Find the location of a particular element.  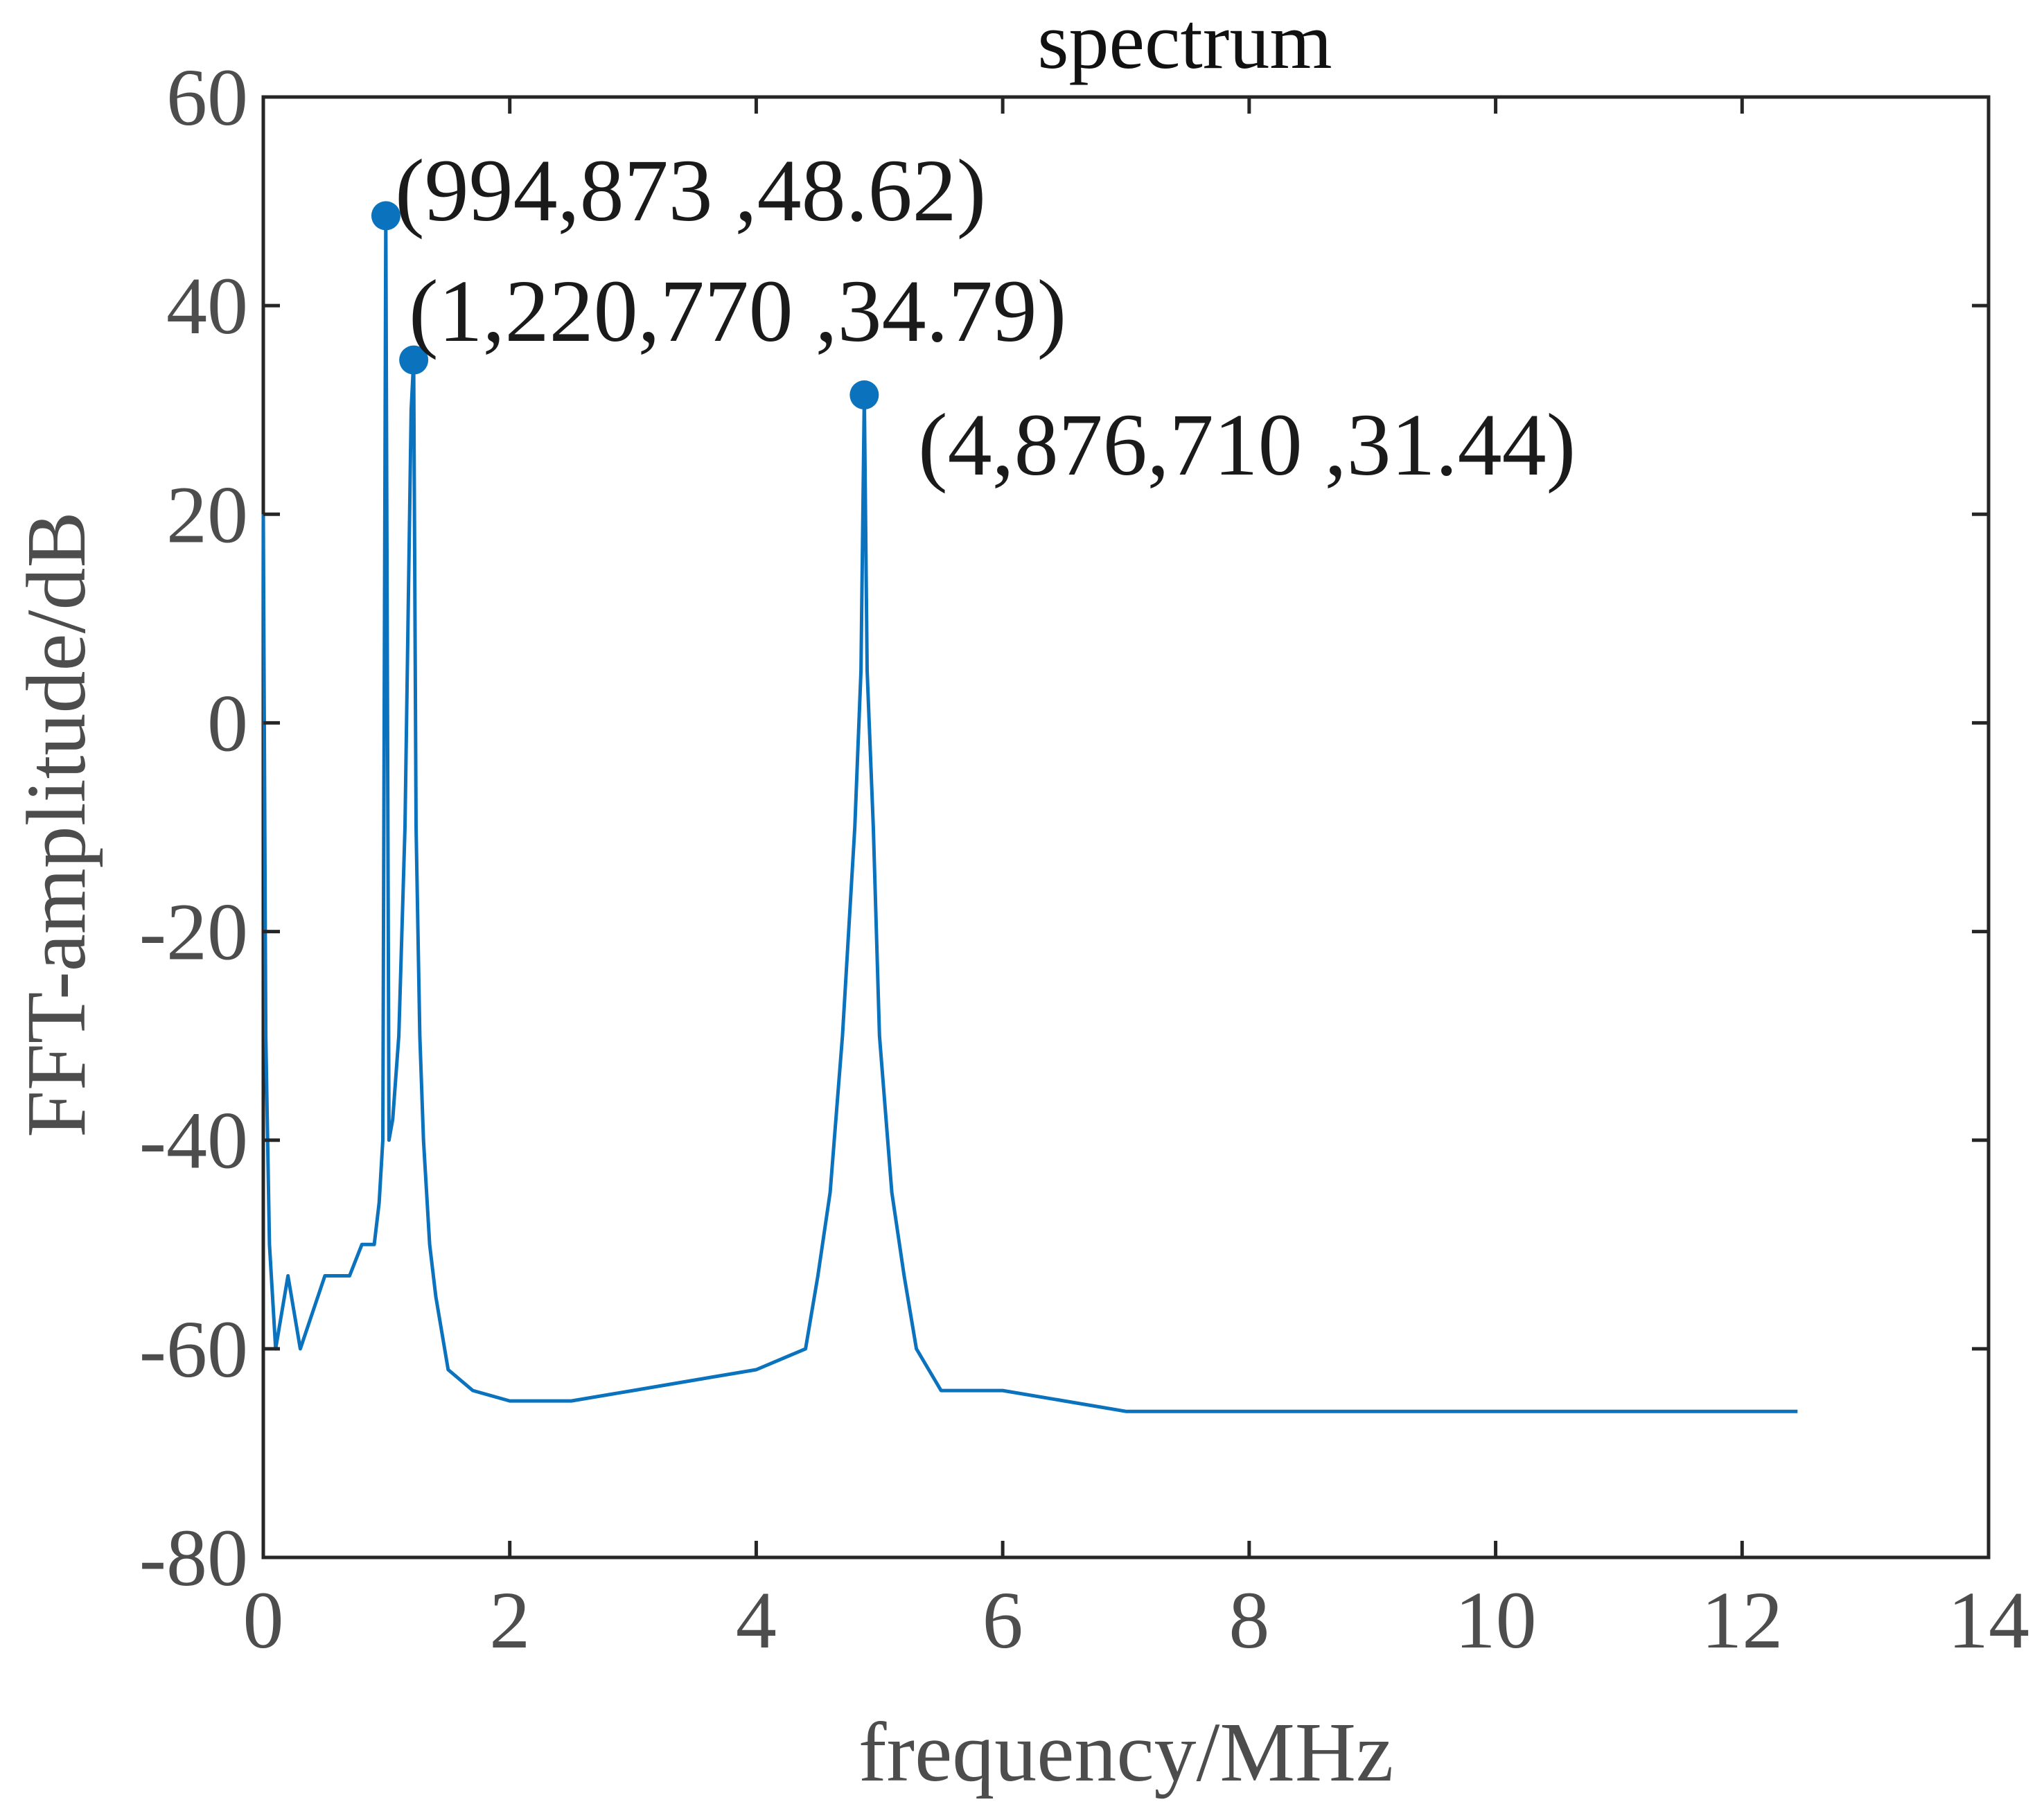

x-tick-label: 12 is located at coordinates (1742, 1620).